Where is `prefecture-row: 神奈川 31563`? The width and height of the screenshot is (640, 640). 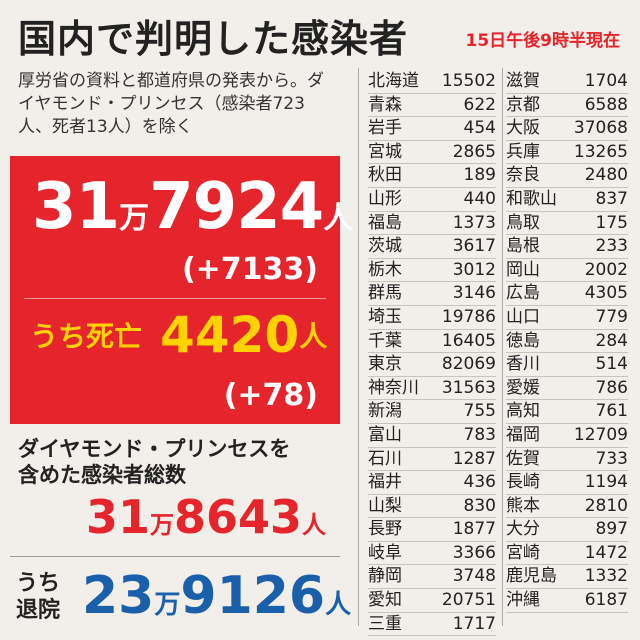
prefecture-row: 神奈川 31563 is located at coordinates (432, 389).